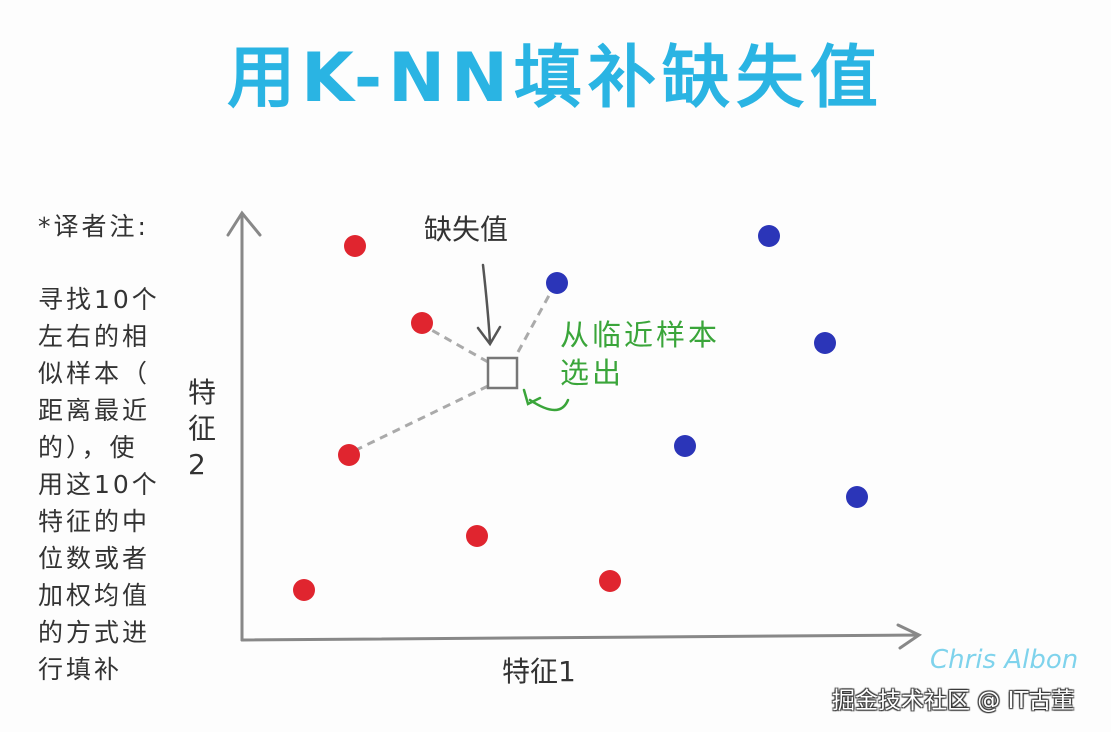 The width and height of the screenshot is (1111, 732). What do you see at coordinates (94, 595) in the screenshot?
I see `note-line: 加权均值` at bounding box center [94, 595].